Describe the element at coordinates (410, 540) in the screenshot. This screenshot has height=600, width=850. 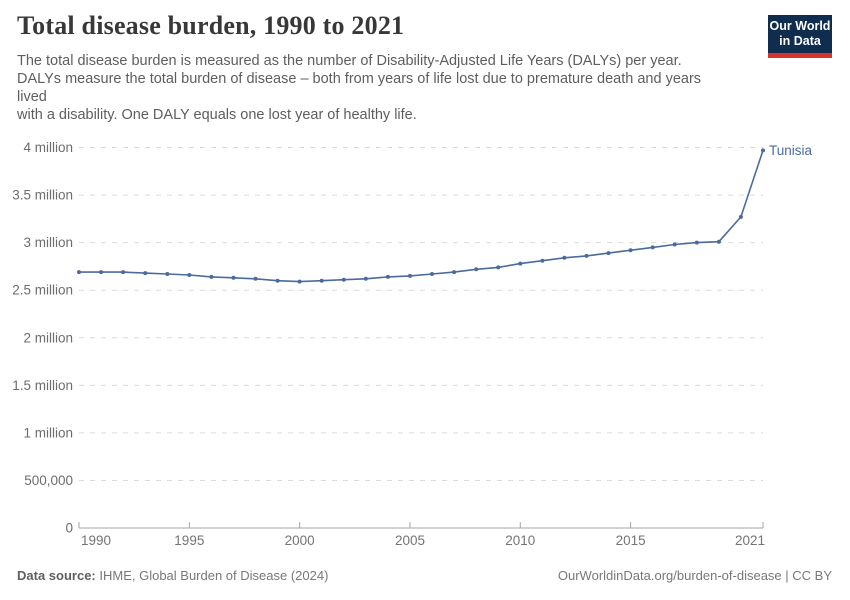
I see `x-axis-label: 2005` at that location.